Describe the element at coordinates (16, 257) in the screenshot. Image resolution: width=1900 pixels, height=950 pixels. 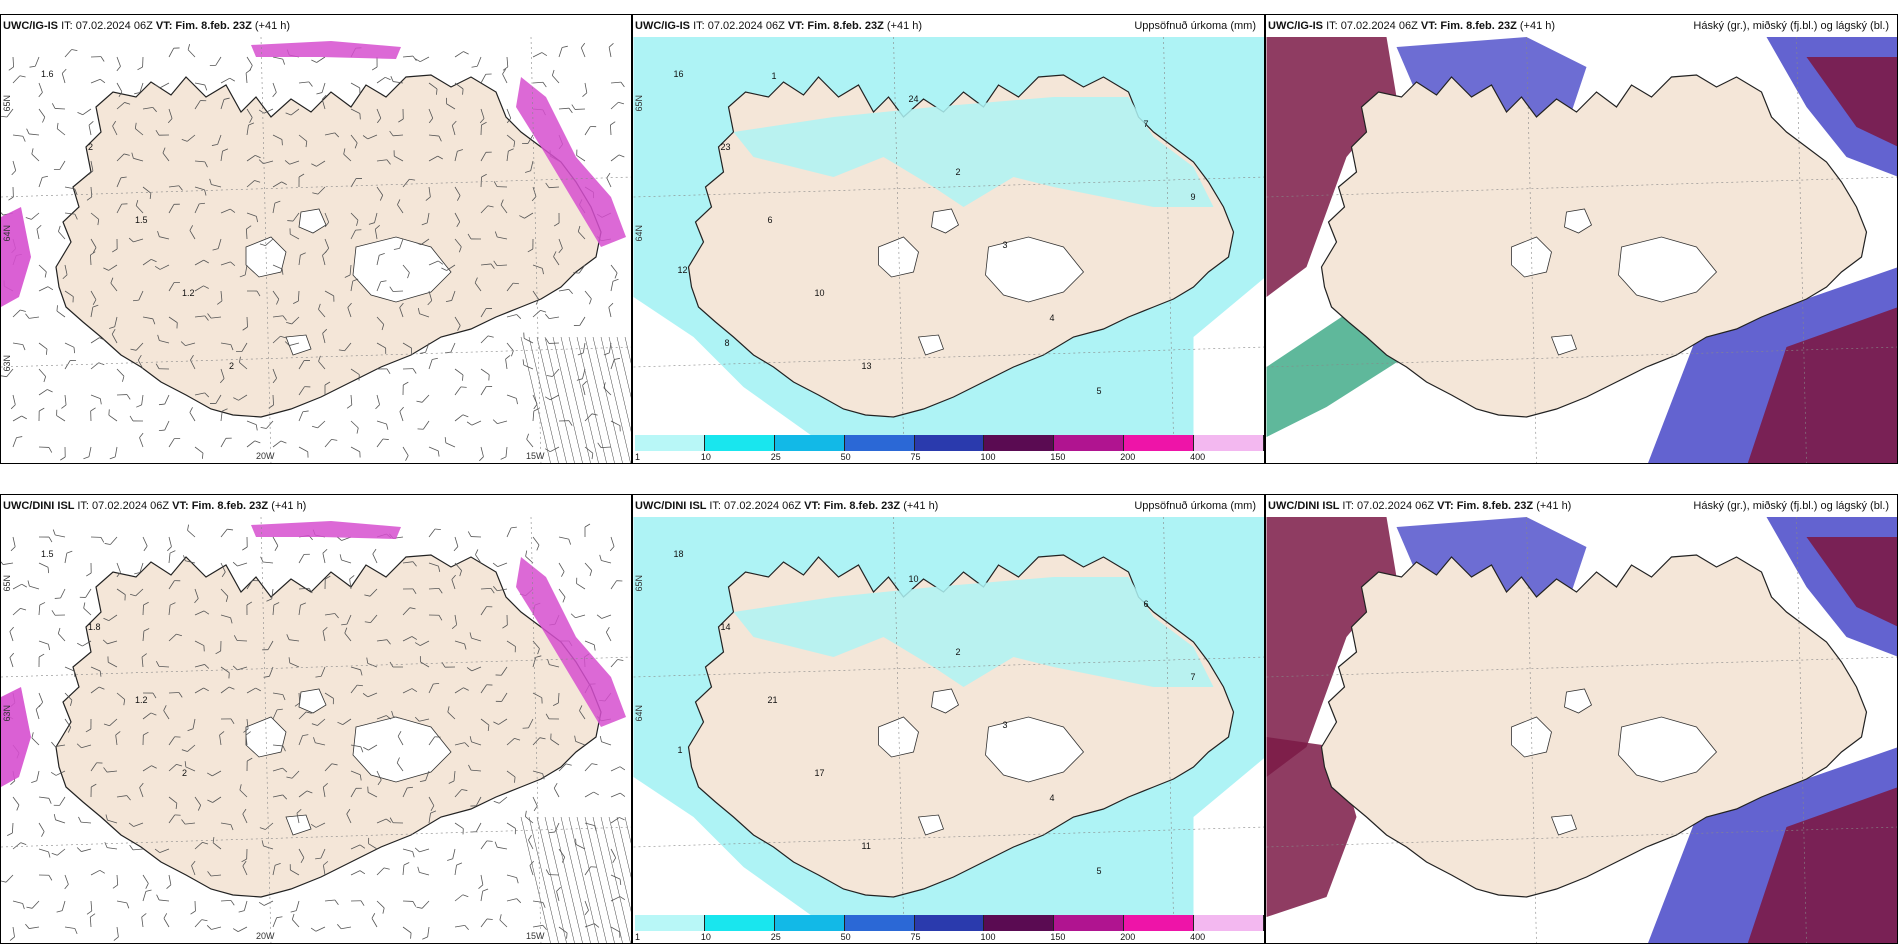
I see `gust-area` at that location.